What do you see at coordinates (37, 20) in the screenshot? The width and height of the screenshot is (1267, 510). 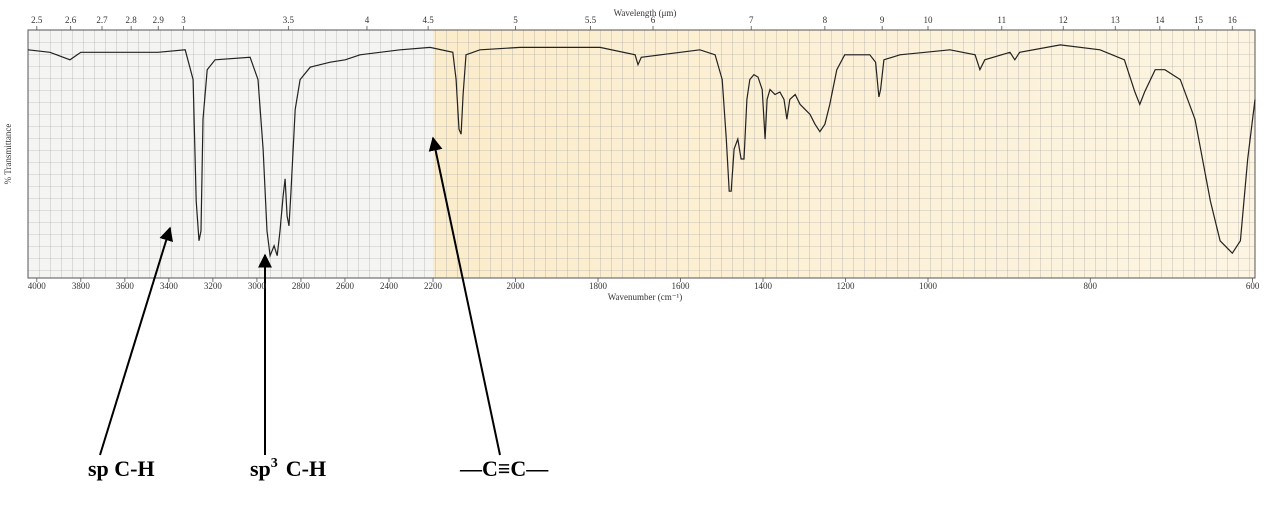 I see `x2-tick-label: 2.5` at bounding box center [37, 20].